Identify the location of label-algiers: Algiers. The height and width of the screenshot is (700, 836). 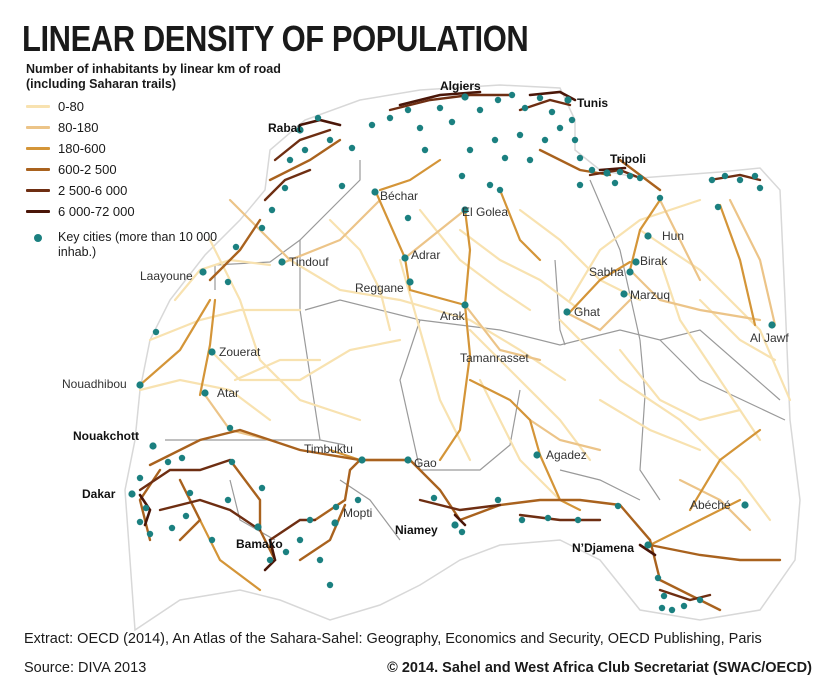
(460, 86).